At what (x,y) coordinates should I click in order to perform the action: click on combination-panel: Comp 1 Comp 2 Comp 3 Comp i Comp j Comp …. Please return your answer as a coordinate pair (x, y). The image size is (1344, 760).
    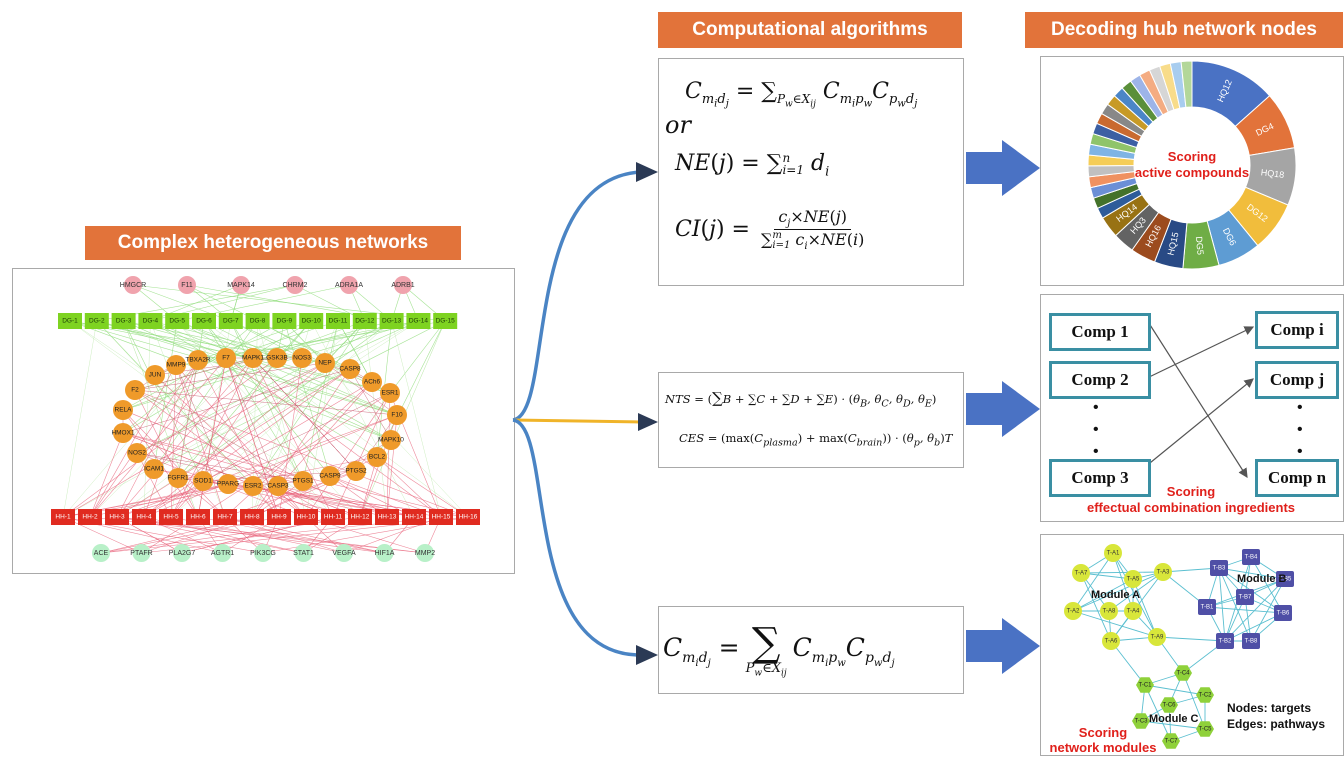
    Looking at the image, I should click on (1192, 408).